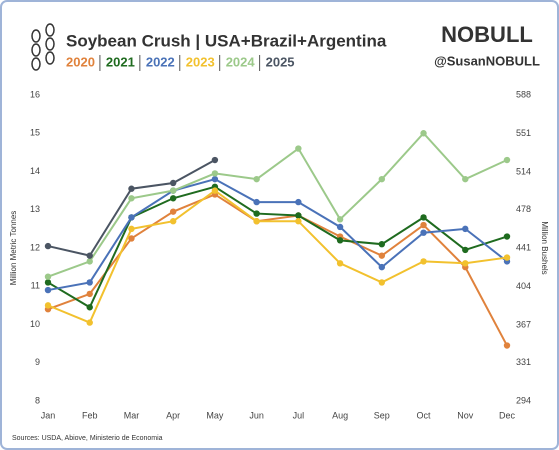  What do you see at coordinates (90, 415) in the screenshot?
I see `x-tick-label: Feb` at bounding box center [90, 415].